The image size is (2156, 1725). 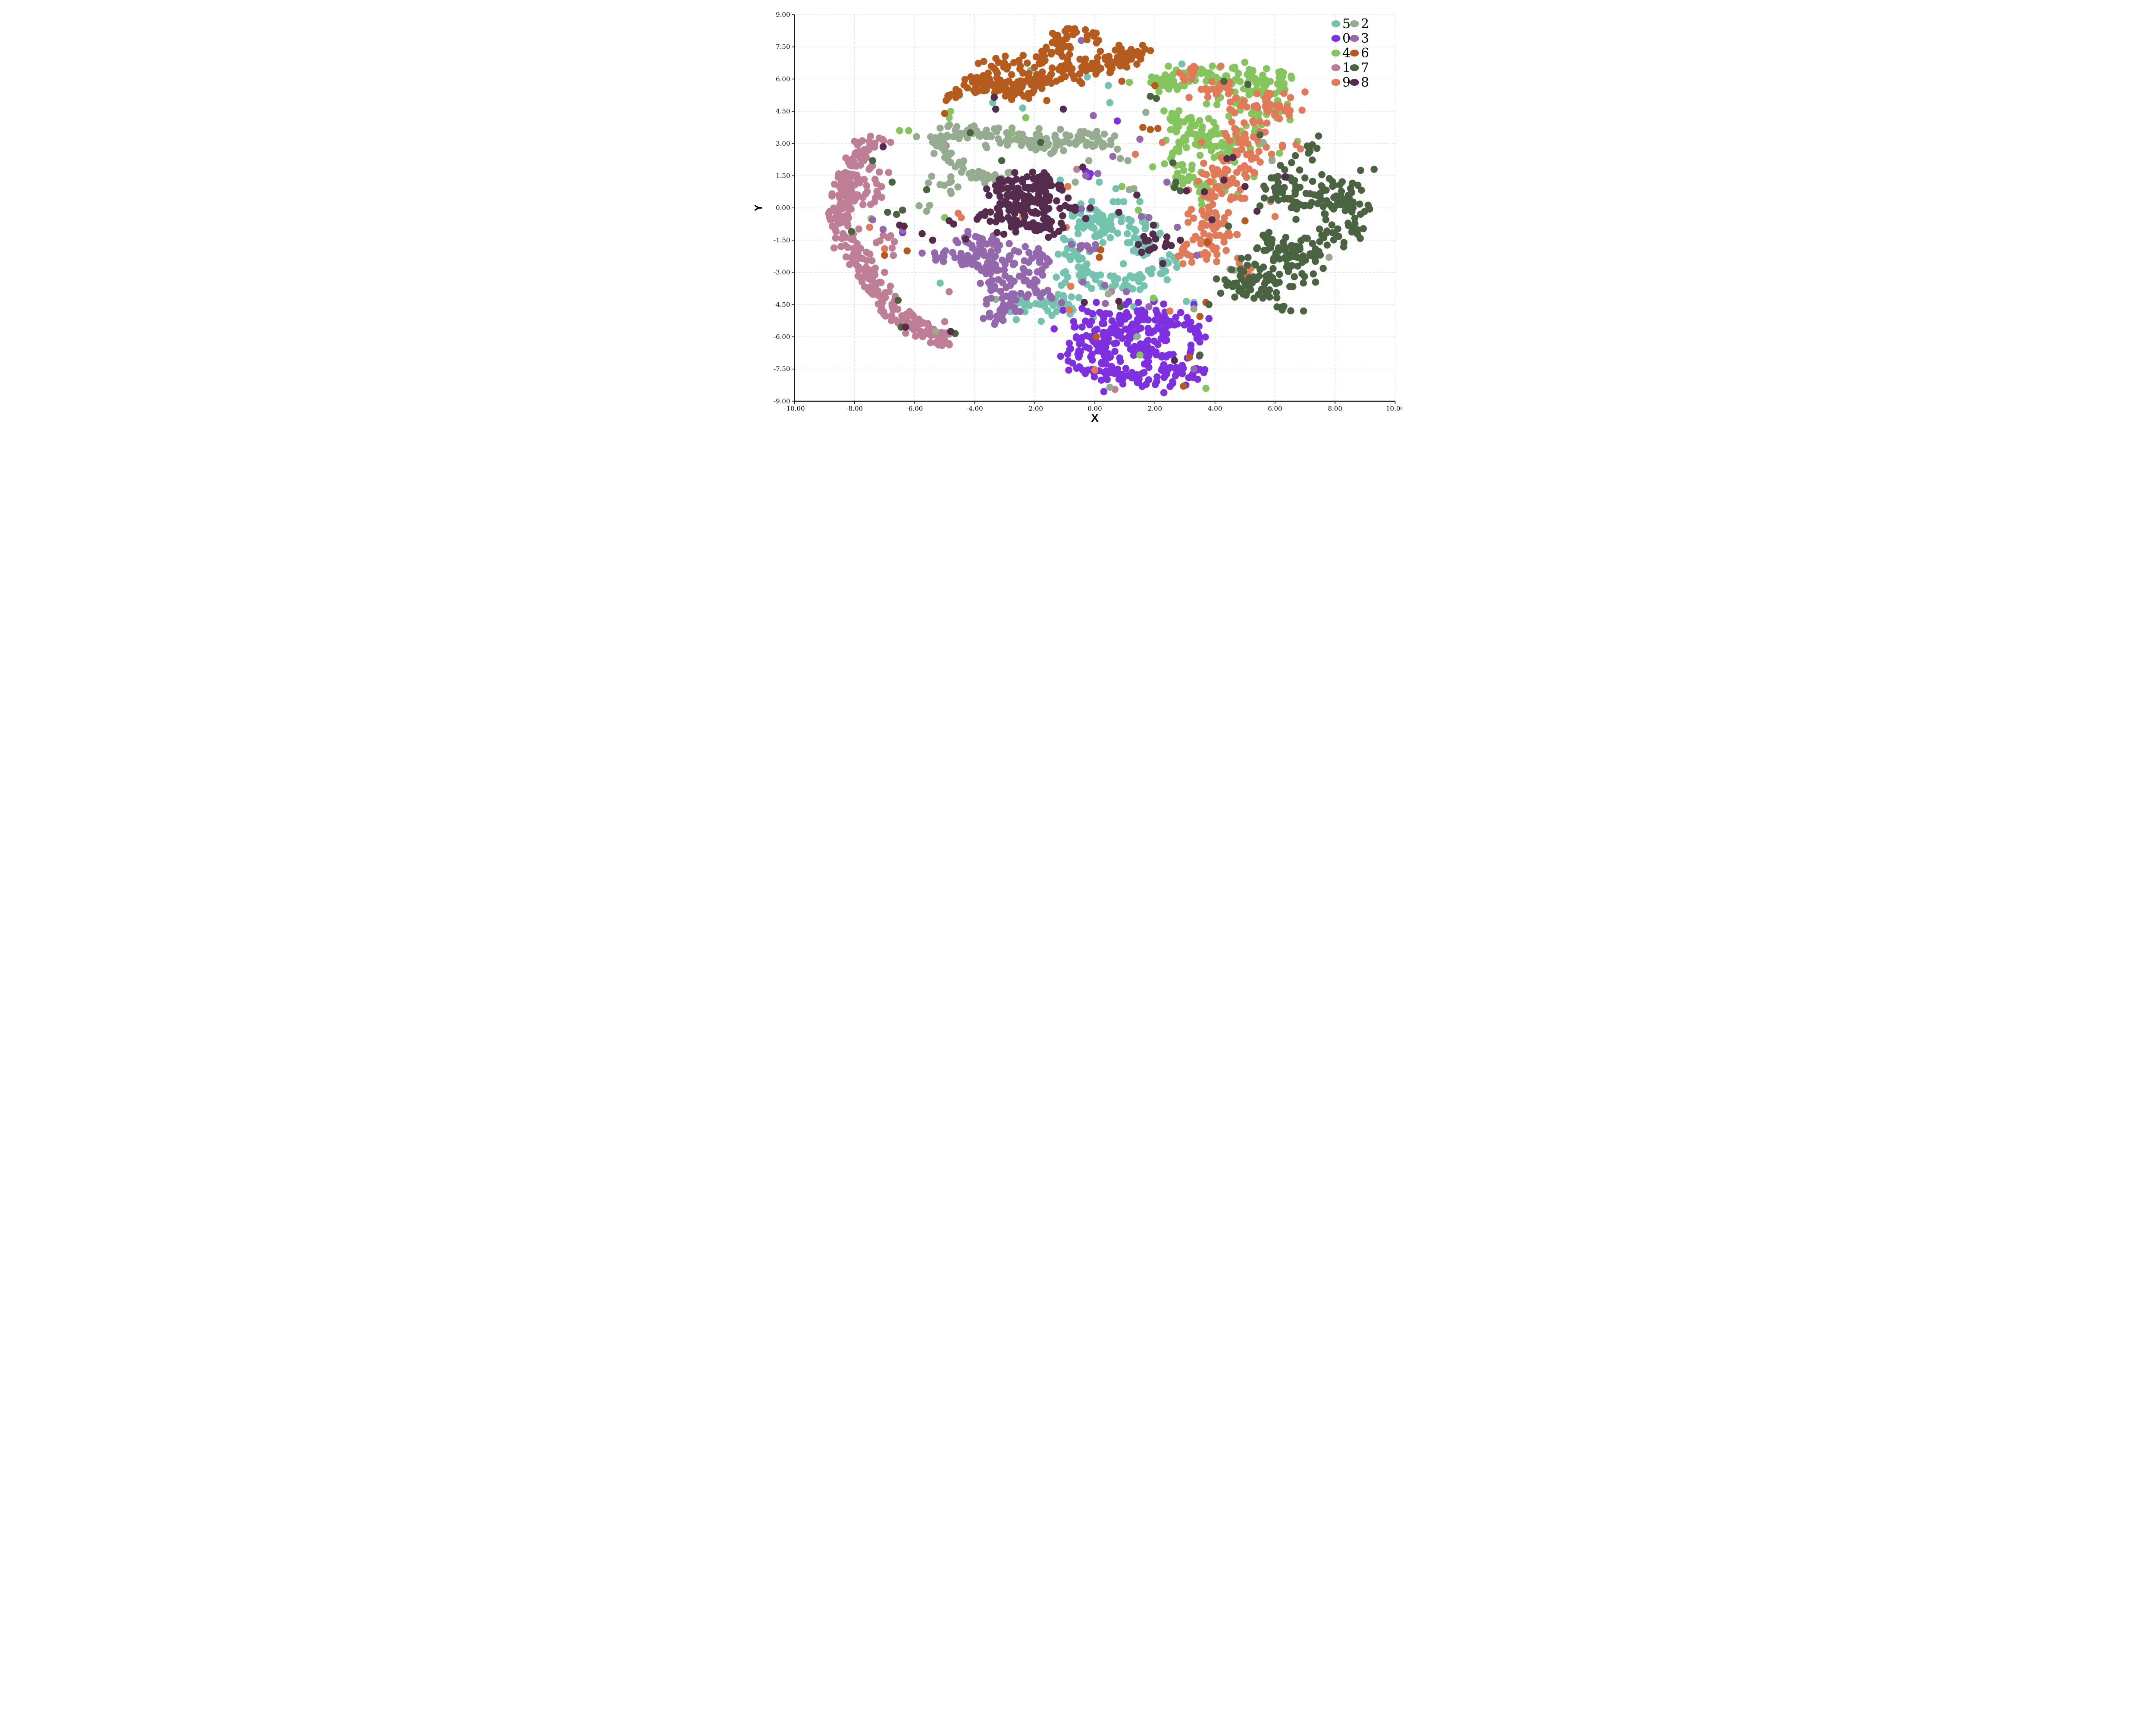 I want to click on legend-item-1: 1, so click(x=1341, y=67).